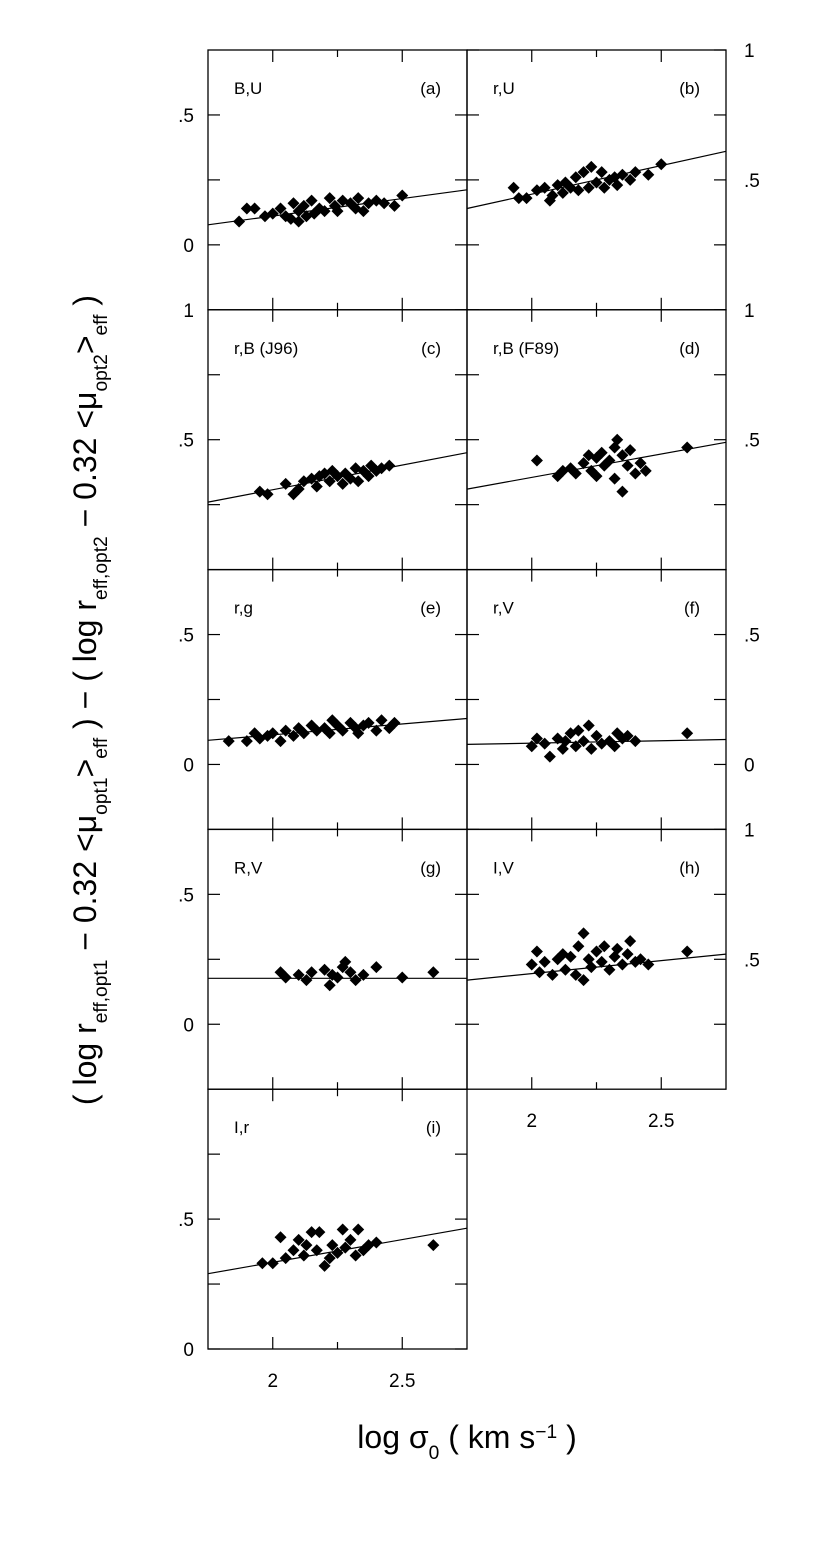  Describe the element at coordinates (567, 1437) in the screenshot. I see `x-axis-title-part: )` at that location.